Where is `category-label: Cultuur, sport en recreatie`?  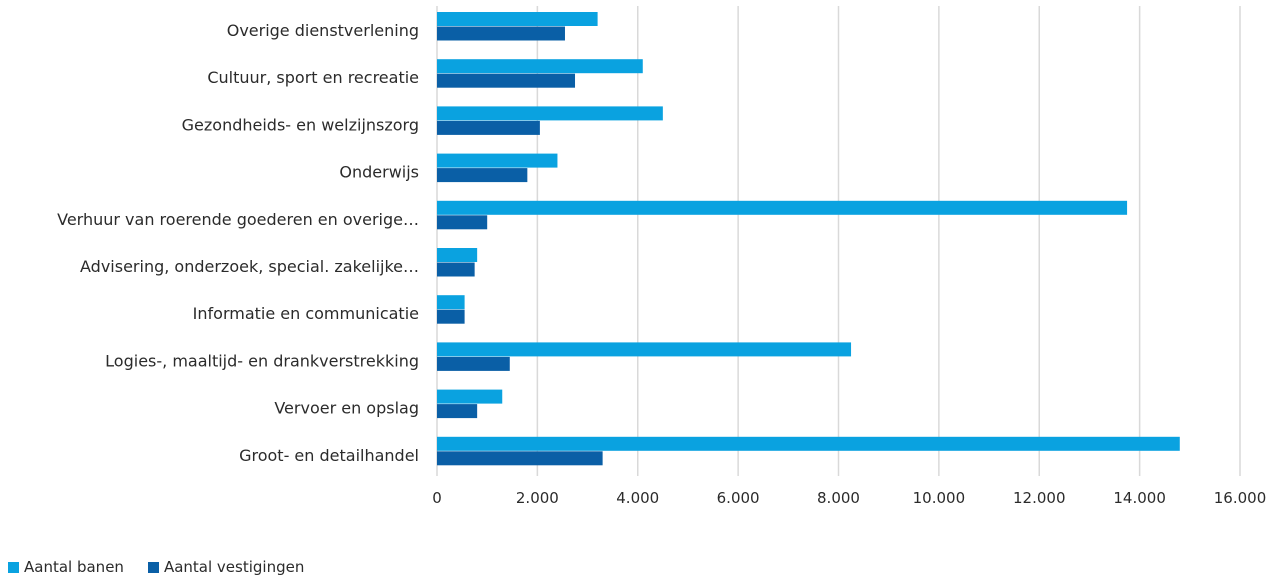
category-label: Cultuur, sport en recreatie is located at coordinates (313, 77).